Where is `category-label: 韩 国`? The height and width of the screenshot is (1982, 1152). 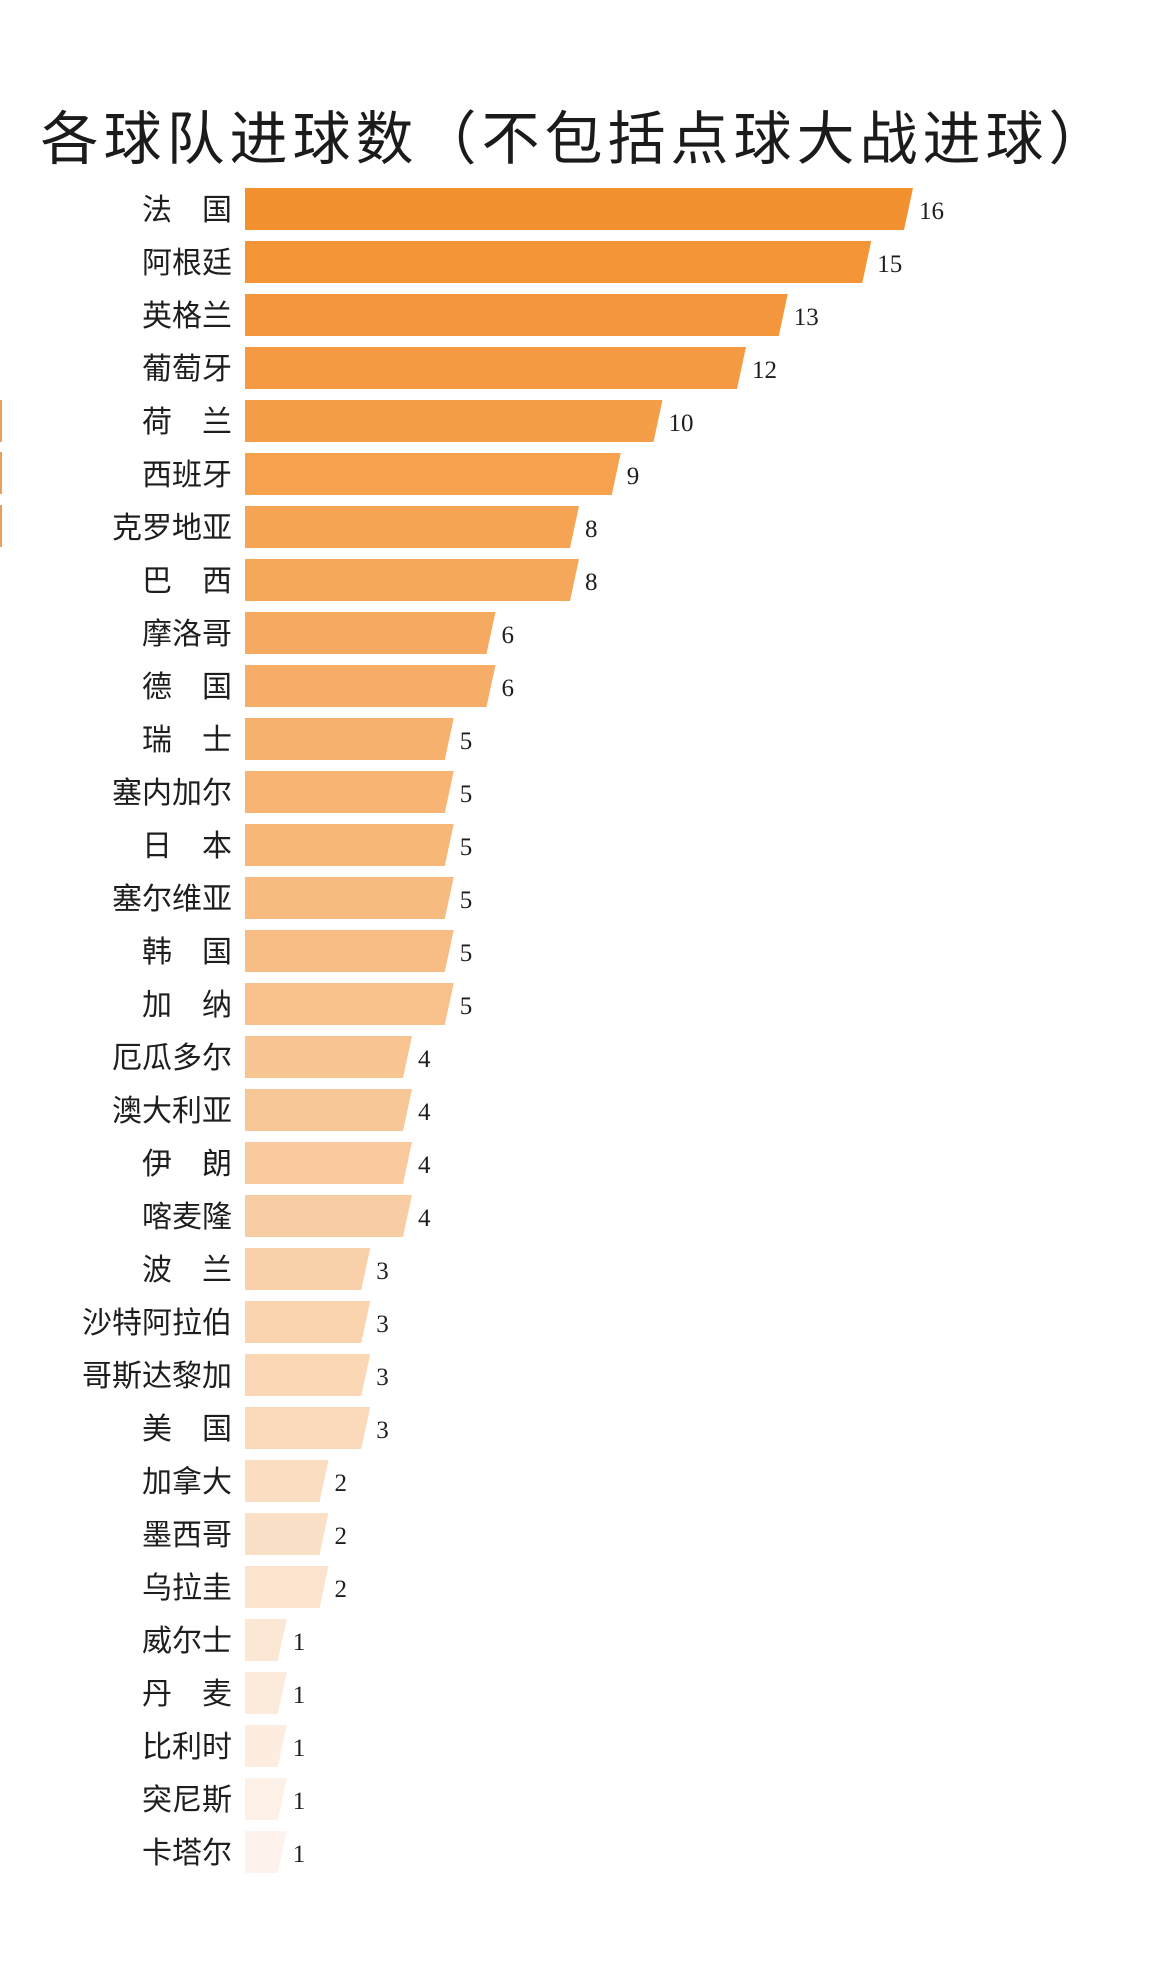 category-label: 韩 国 is located at coordinates (187, 952).